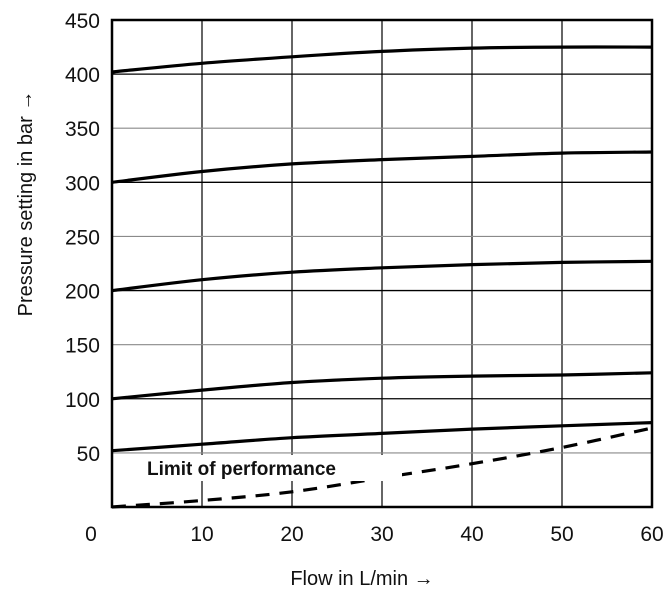  What do you see at coordinates (241, 469) in the screenshot?
I see `limit-of-performance-label: Limit of performance` at bounding box center [241, 469].